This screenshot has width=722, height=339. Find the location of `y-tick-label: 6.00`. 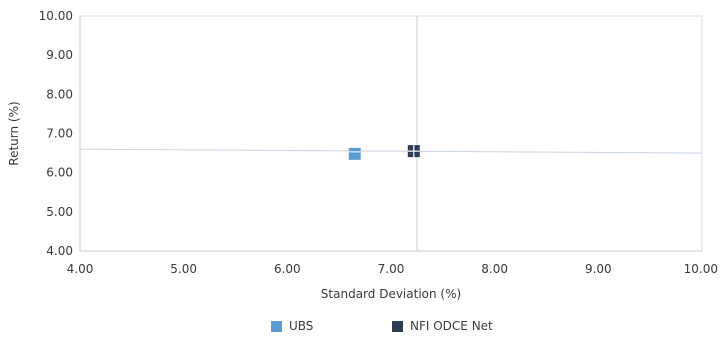

y-tick-label: 6.00 is located at coordinates (59, 173).